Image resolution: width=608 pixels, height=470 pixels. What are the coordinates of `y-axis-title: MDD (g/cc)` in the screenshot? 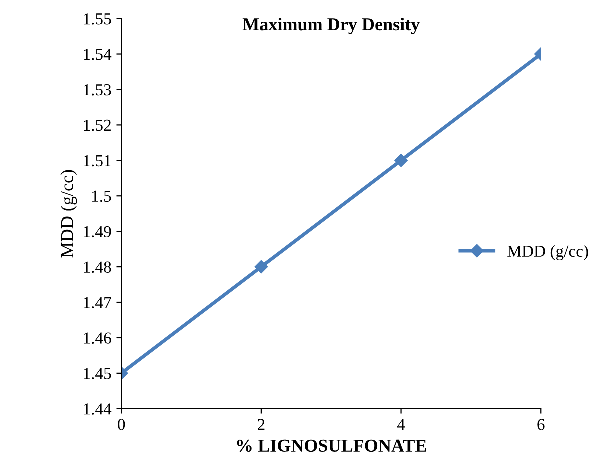 It's located at (69, 214).